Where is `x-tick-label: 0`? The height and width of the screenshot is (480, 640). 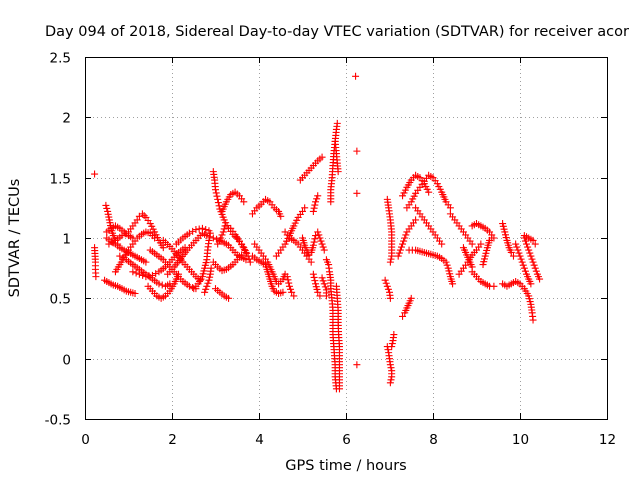
x-tick-label: 0 is located at coordinates (85, 440).